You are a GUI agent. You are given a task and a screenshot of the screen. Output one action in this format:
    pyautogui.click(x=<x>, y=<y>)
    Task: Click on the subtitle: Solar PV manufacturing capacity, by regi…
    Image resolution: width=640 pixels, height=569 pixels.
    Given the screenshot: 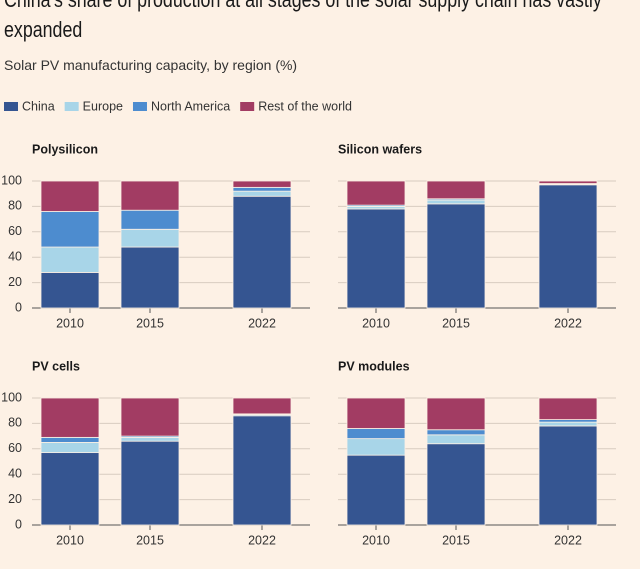 What is the action you would take?
    pyautogui.click(x=151, y=65)
    